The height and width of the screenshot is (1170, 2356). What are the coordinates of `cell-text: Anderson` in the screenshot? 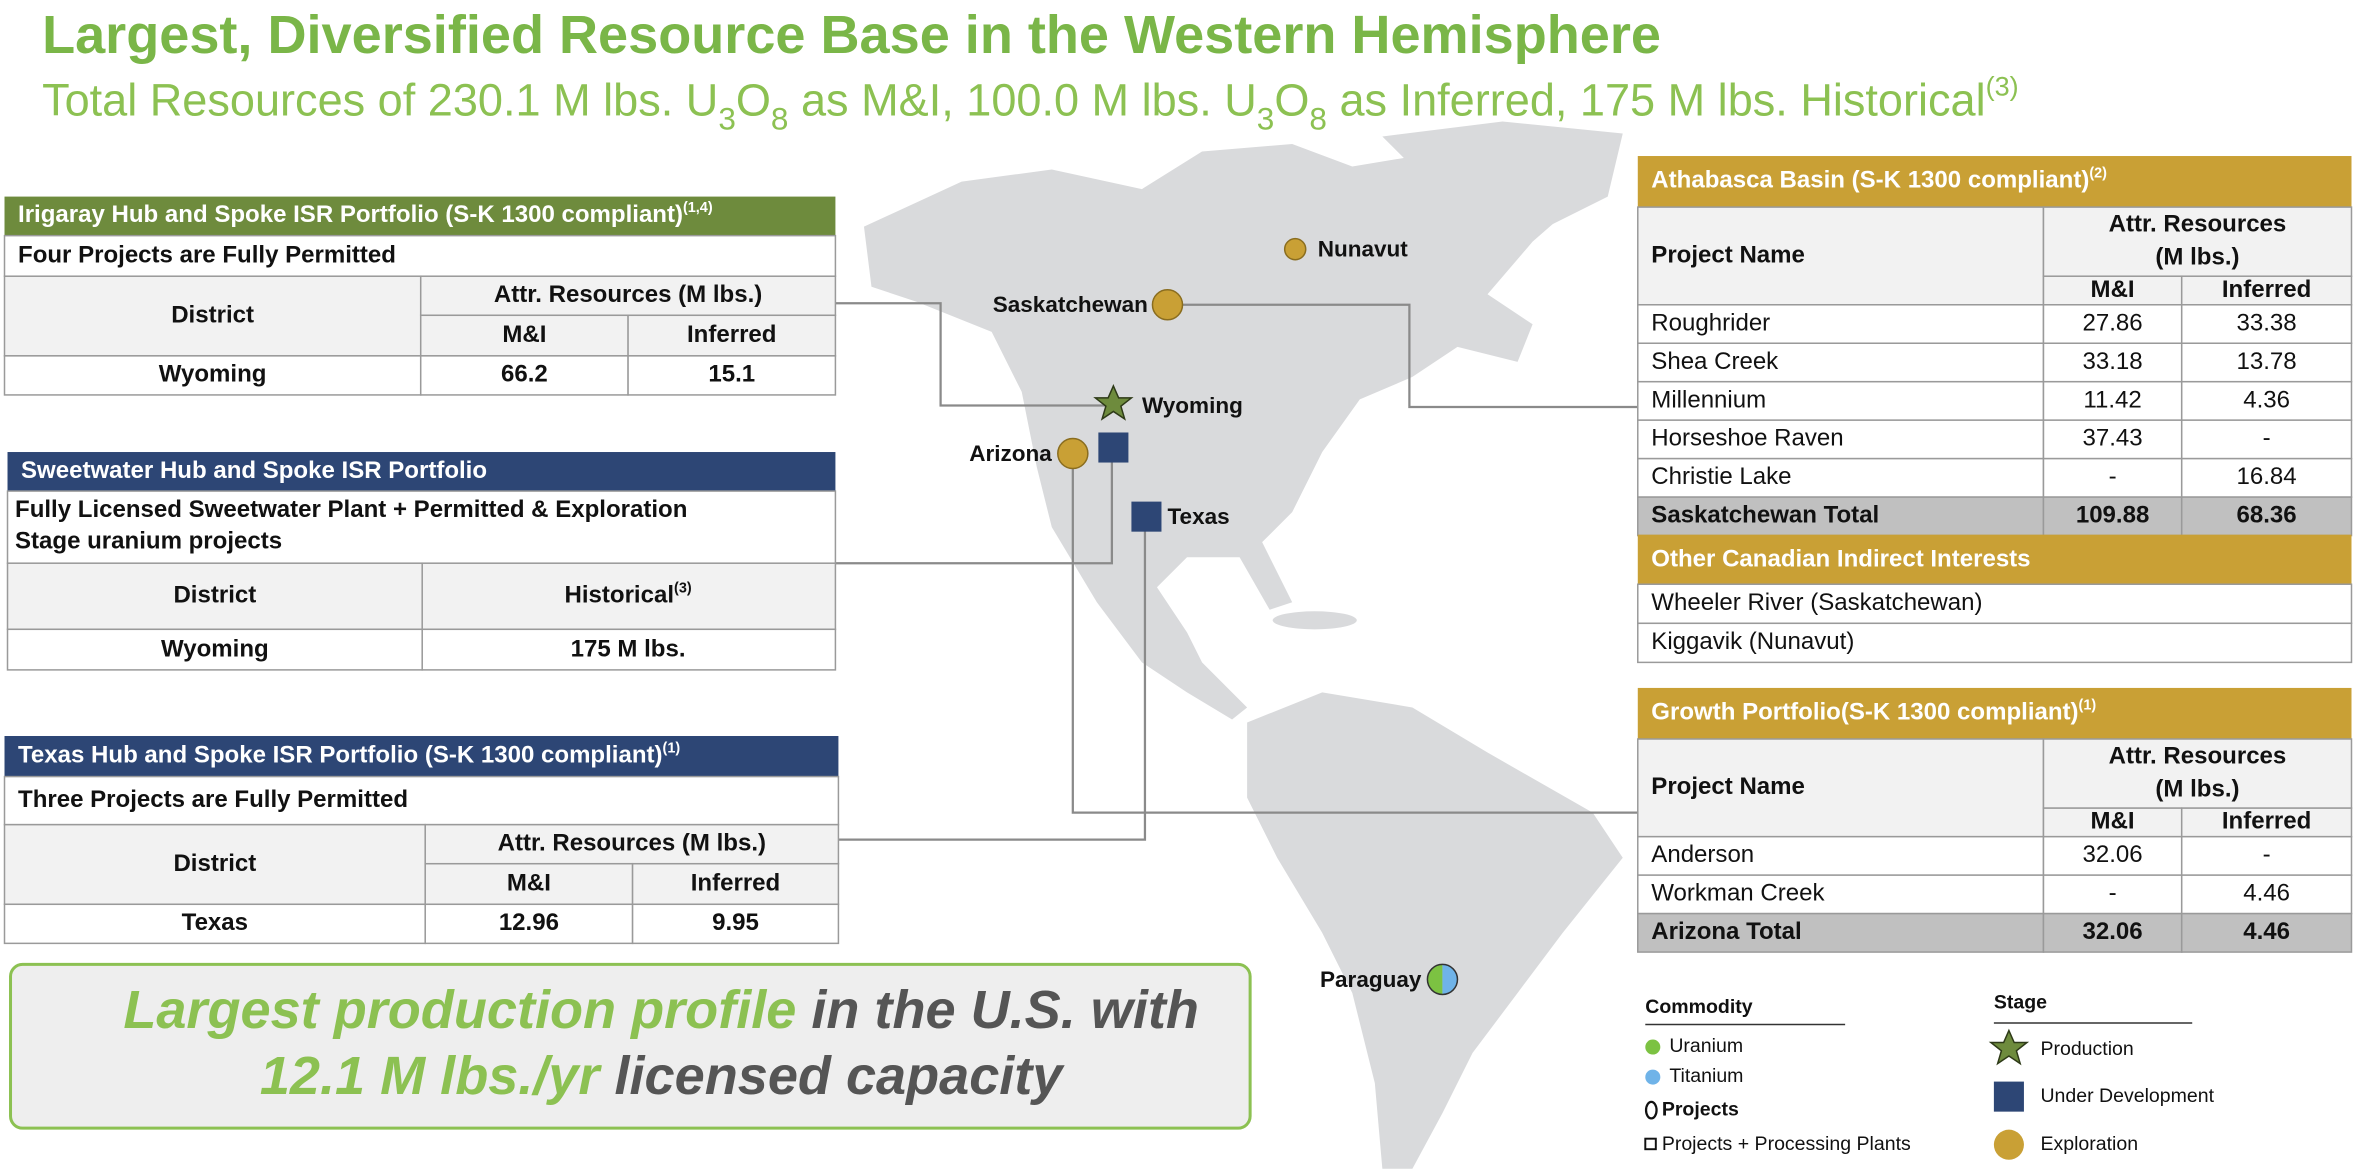 It's located at (1702, 854).